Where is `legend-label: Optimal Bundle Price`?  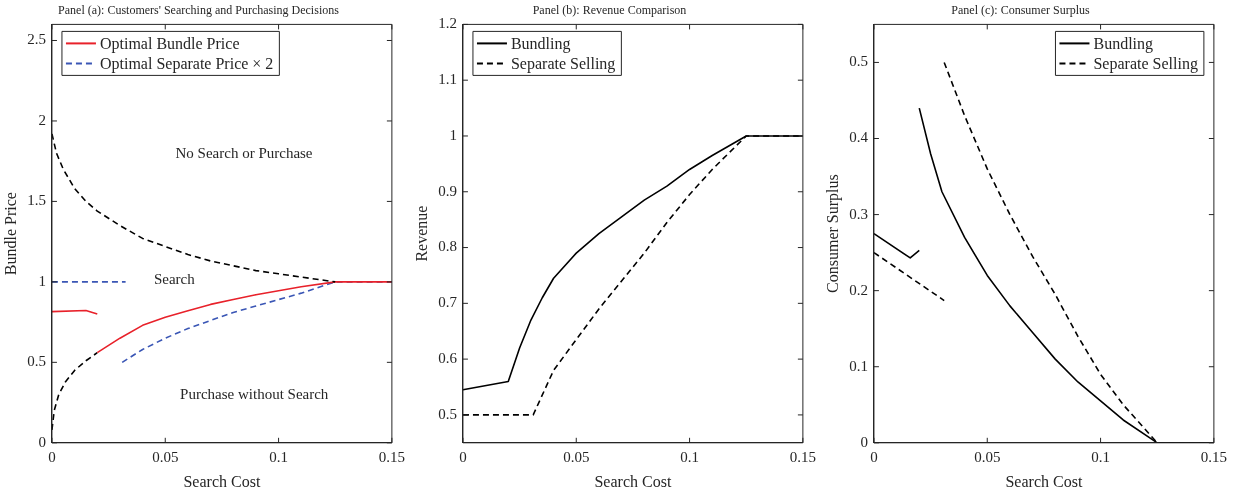
legend-label: Optimal Bundle Price is located at coordinates (169, 43).